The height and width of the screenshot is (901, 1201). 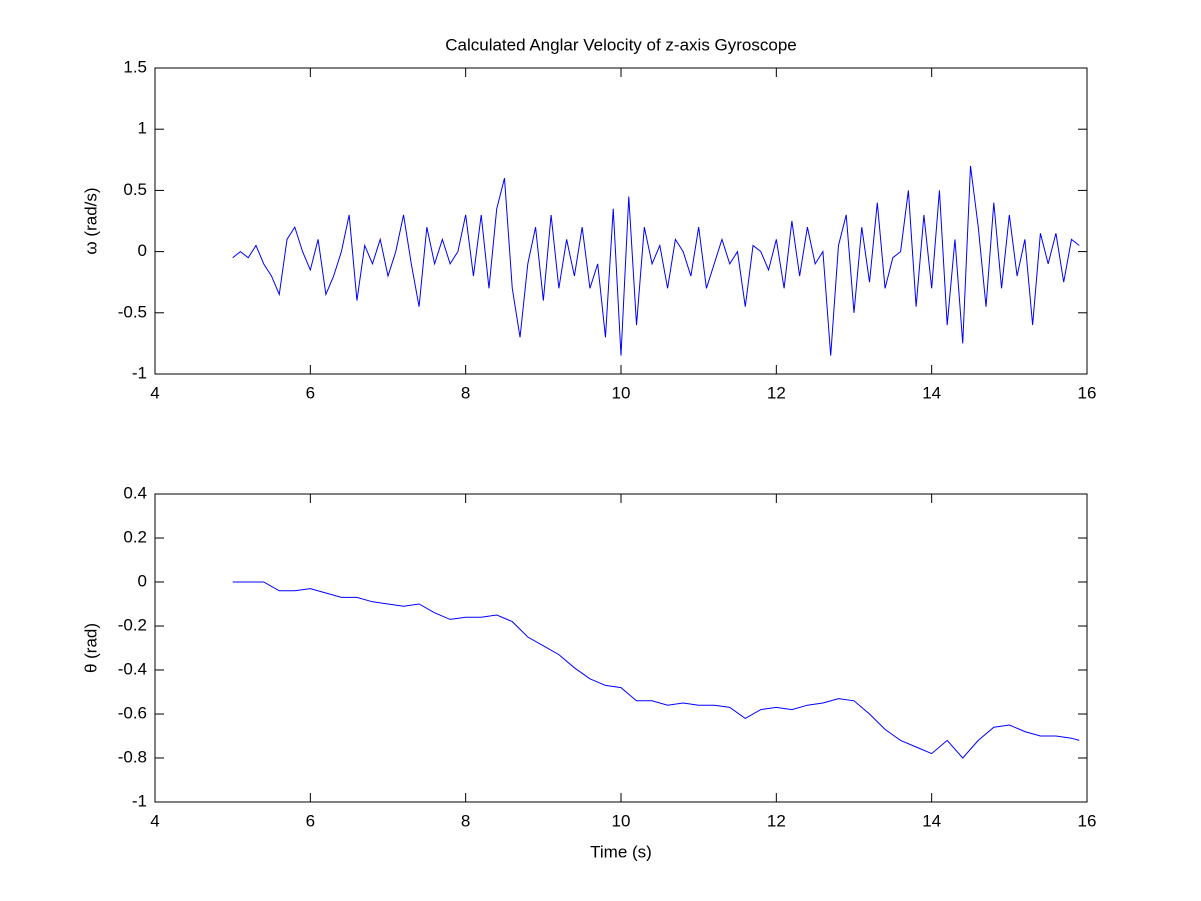 What do you see at coordinates (90, 220) in the screenshot?
I see `y-axis-label: ω (rad/s)` at bounding box center [90, 220].